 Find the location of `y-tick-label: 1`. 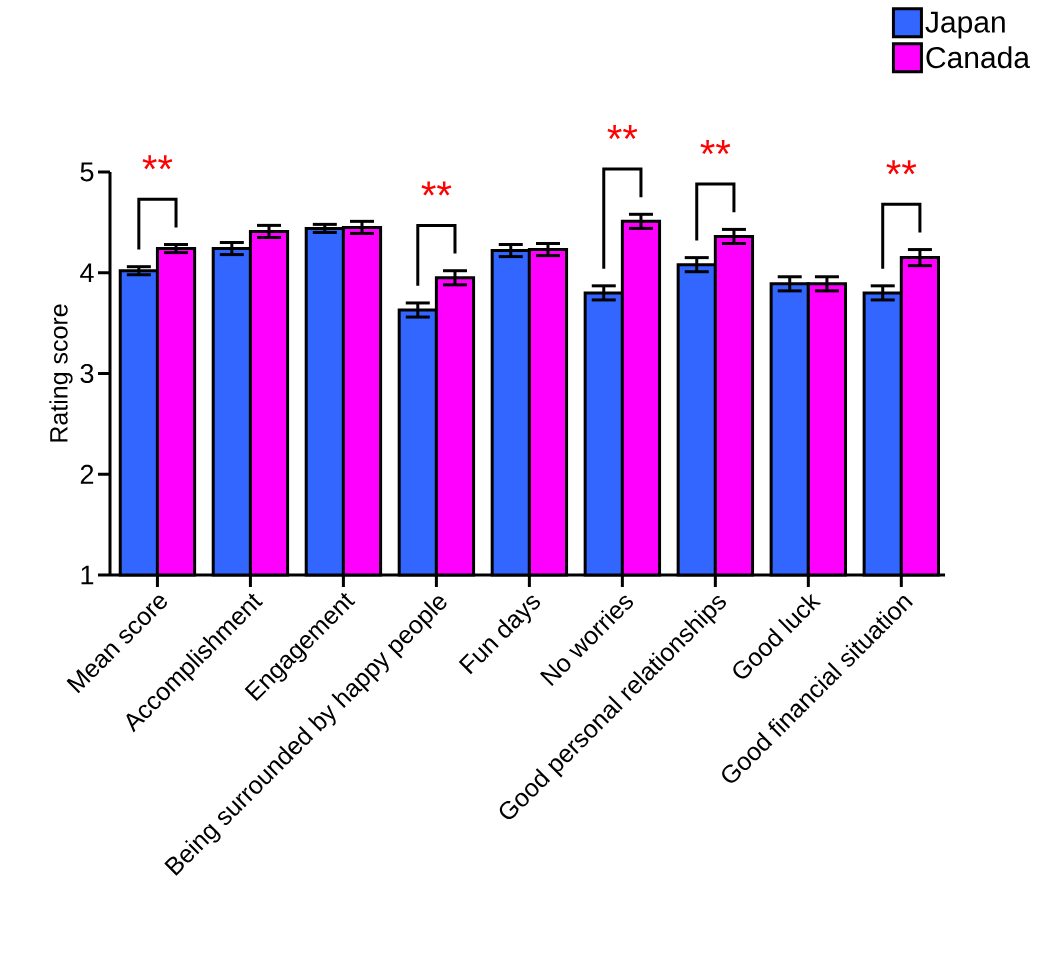

y-tick-label: 1 is located at coordinates (87, 575).